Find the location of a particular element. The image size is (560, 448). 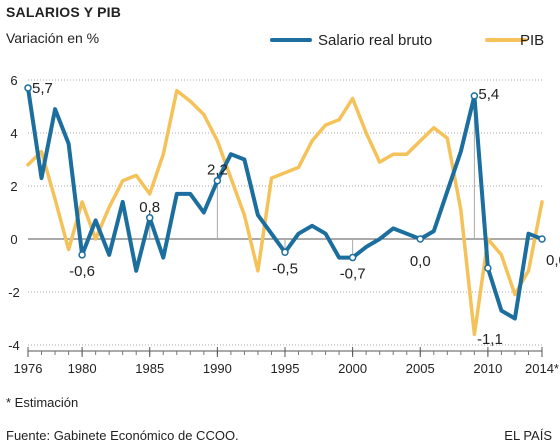

legend-label: PIB is located at coordinates (532, 40).